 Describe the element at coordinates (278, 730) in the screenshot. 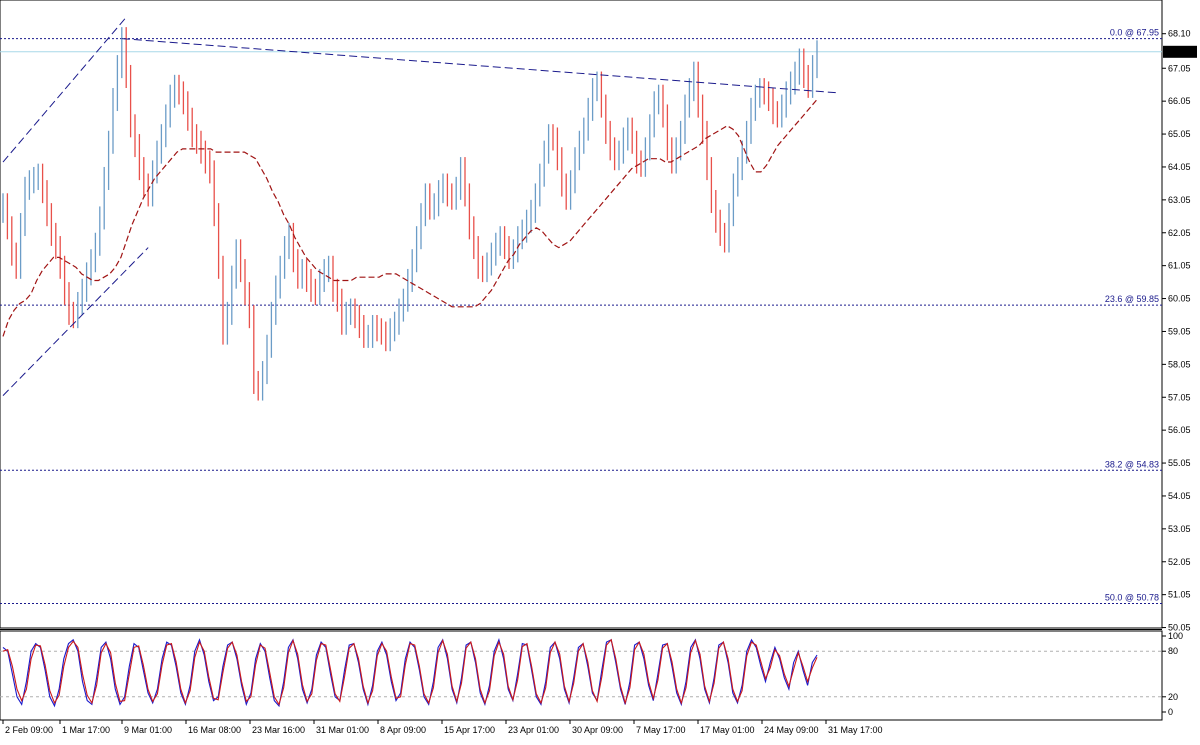

I see `time-x-tick-label: 23 Mar 16:00` at that location.